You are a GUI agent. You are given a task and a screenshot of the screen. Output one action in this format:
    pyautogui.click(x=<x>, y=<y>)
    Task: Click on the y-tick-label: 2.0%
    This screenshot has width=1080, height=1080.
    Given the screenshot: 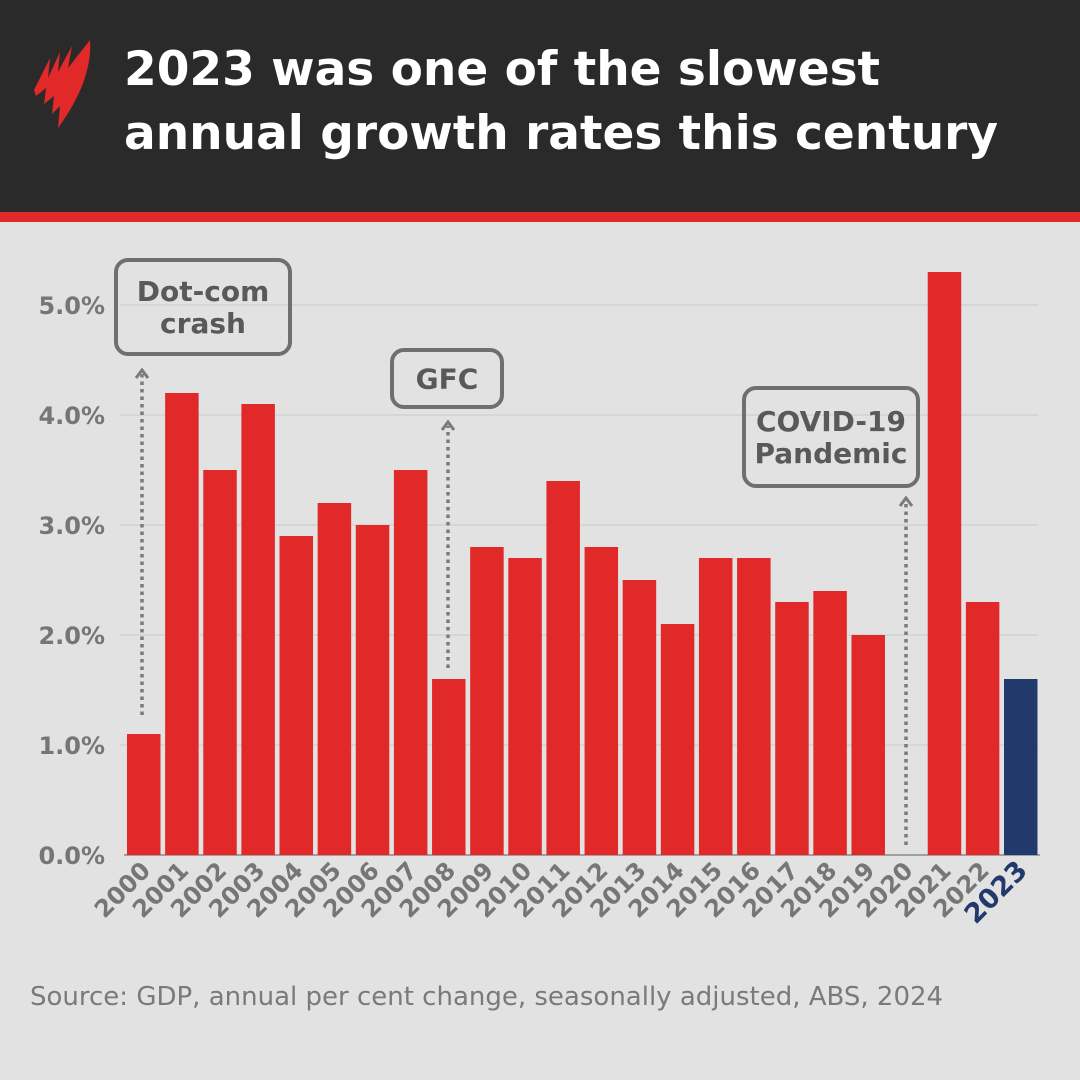 What is the action you would take?
    pyautogui.click(x=71, y=636)
    